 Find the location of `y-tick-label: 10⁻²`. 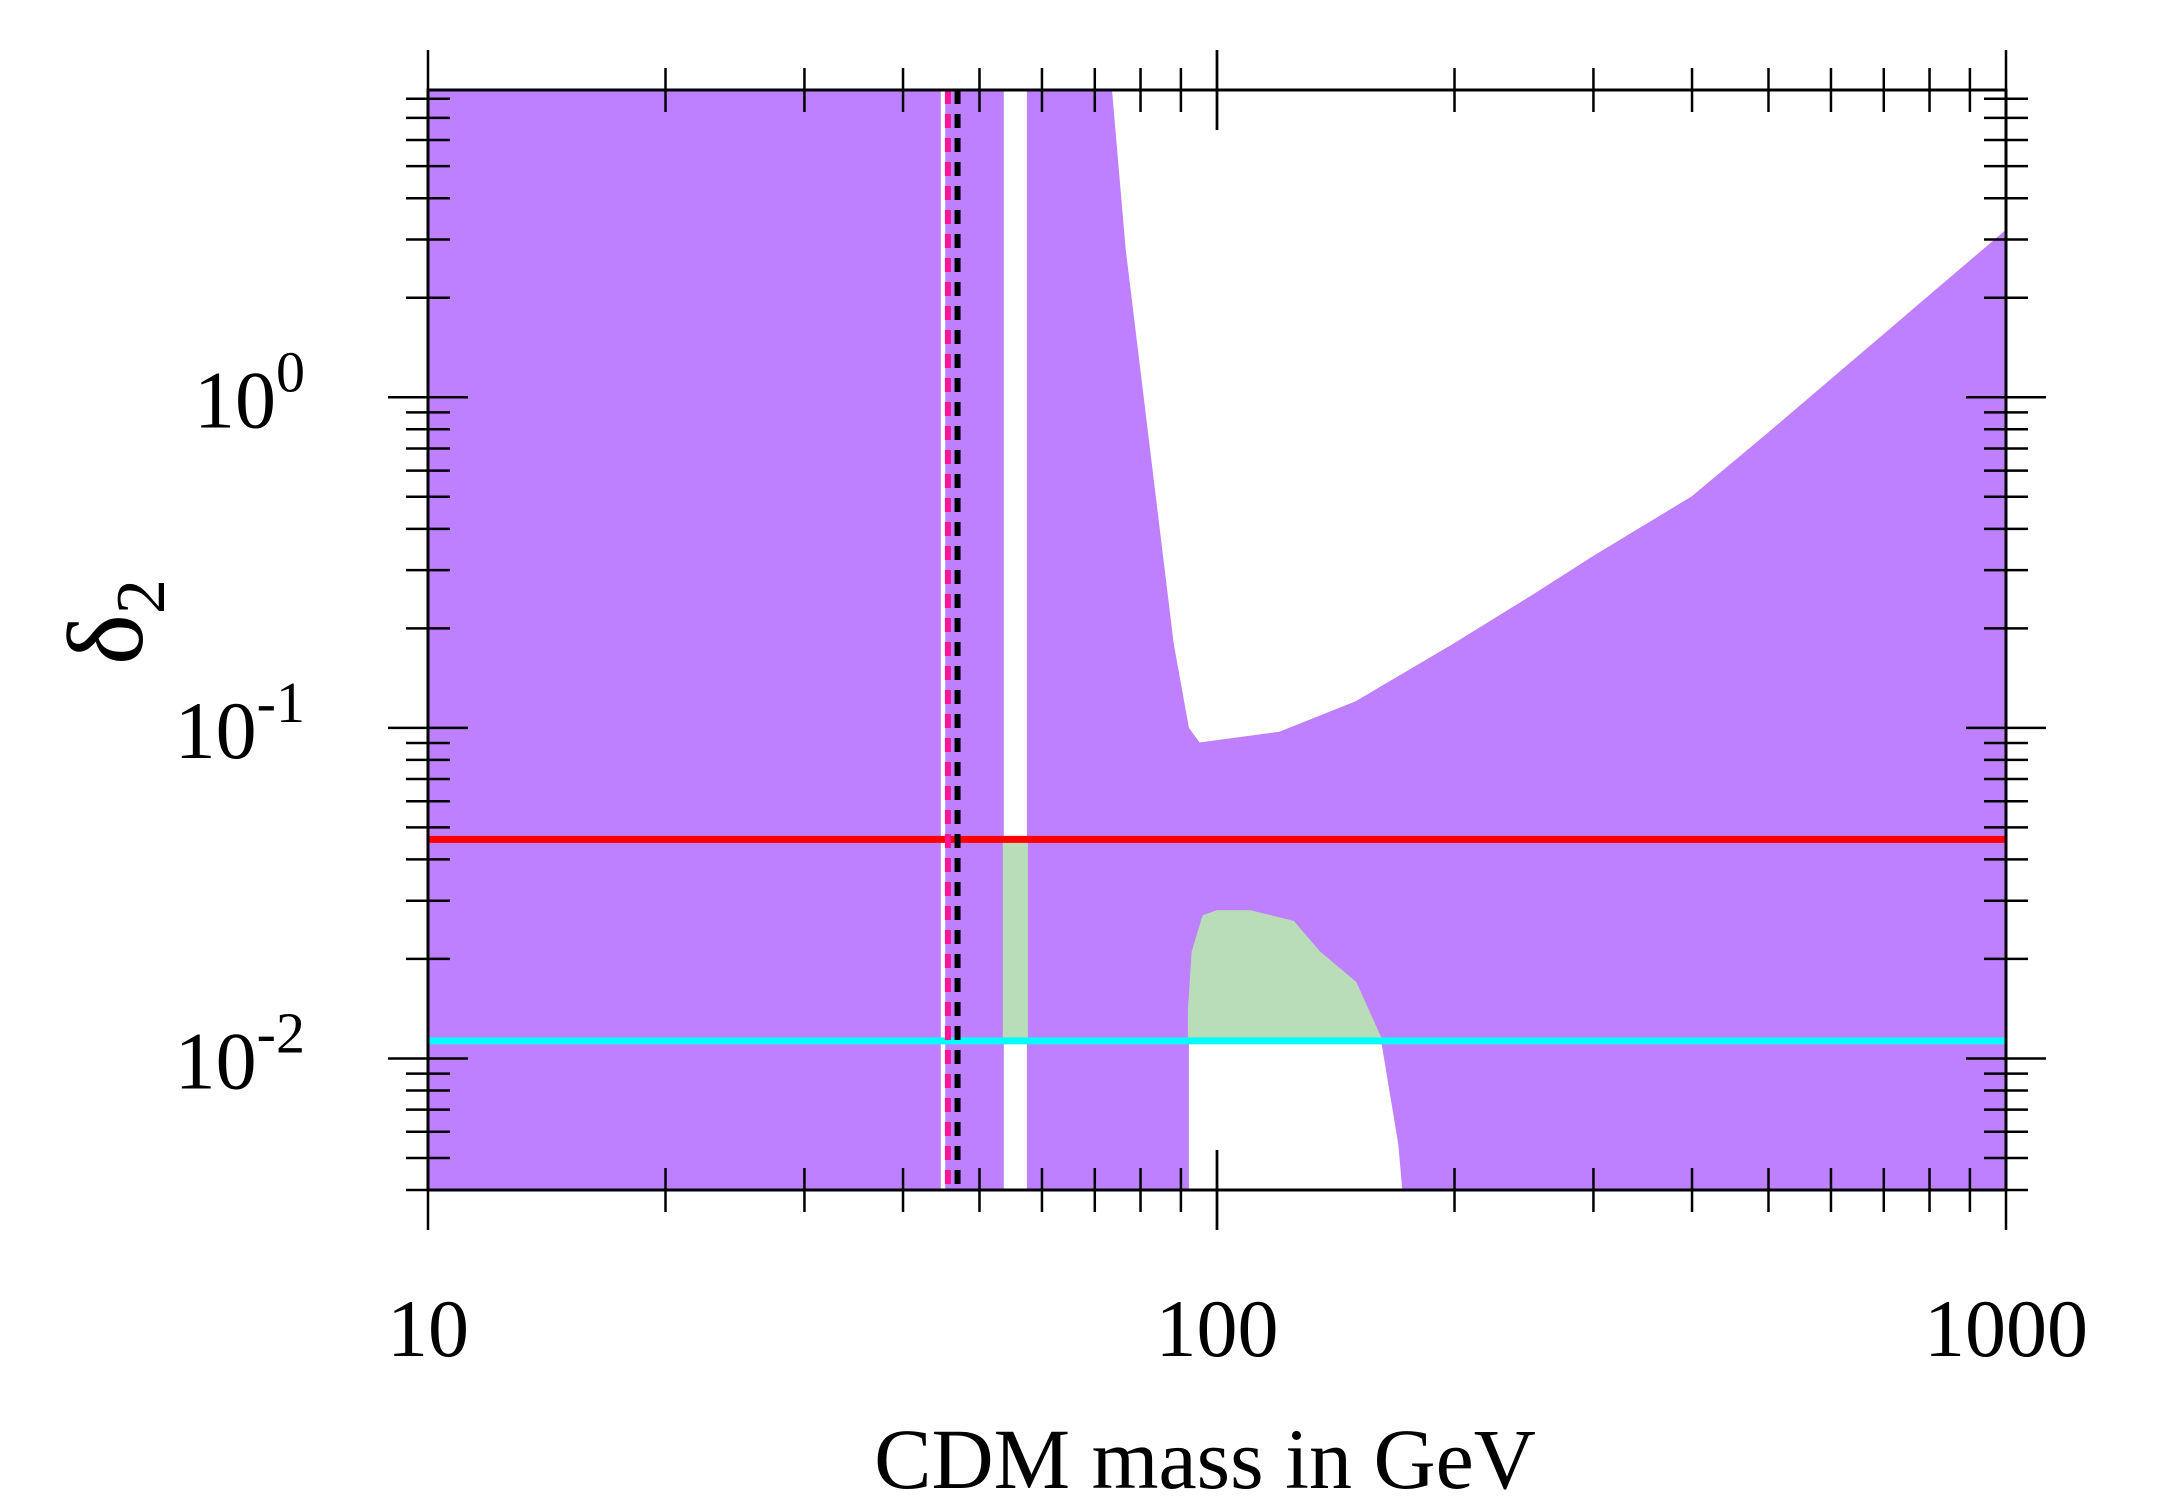

y-tick-label: 10⁻² is located at coordinates (240, 1053).